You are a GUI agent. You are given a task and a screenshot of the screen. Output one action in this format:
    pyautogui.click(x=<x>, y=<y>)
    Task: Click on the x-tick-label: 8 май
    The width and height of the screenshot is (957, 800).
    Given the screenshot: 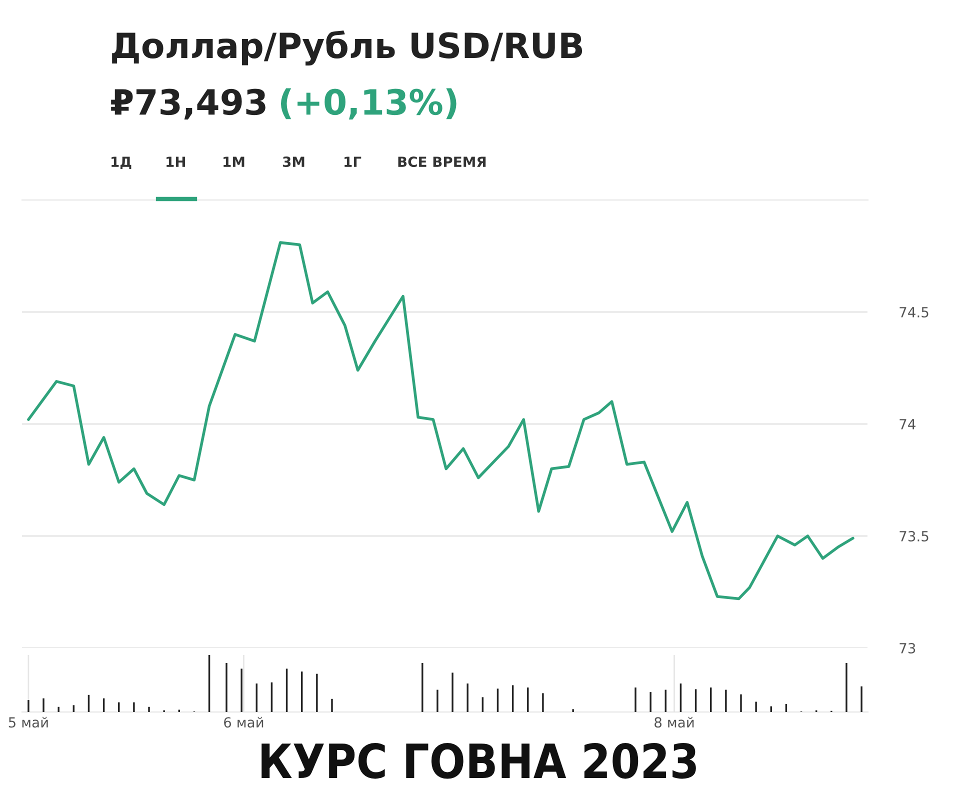 What is the action you would take?
    pyautogui.click(x=674, y=722)
    